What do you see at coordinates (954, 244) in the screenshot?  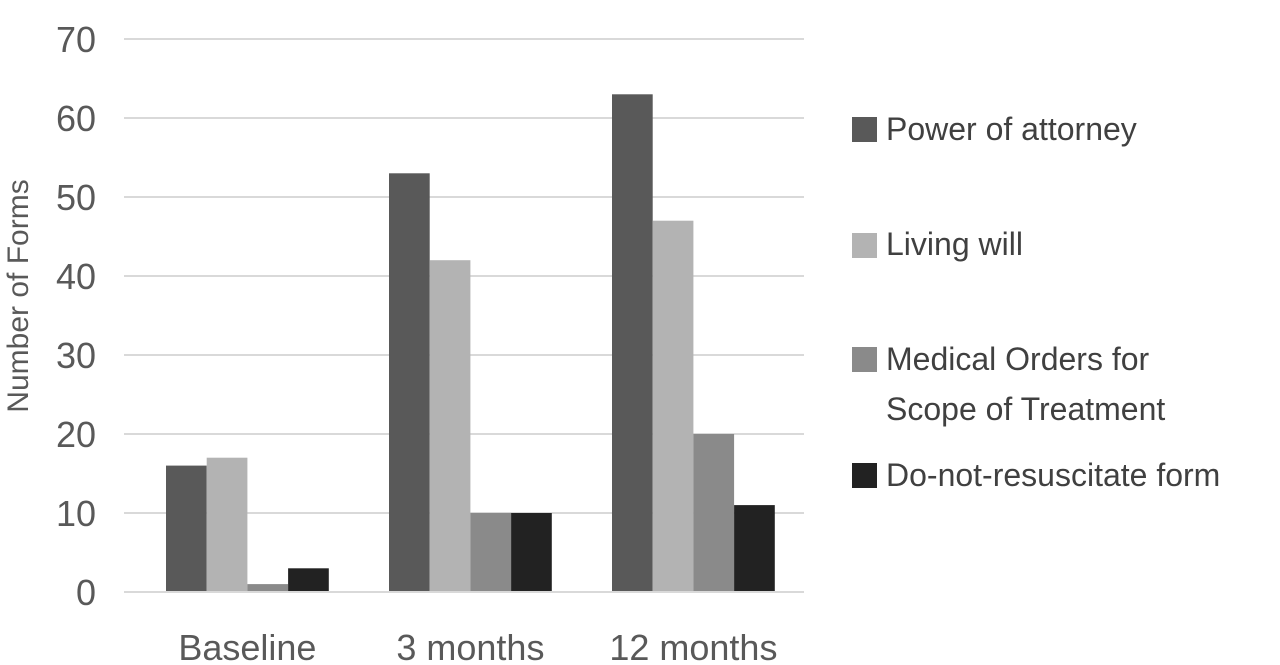 I see `legend-label: Living will` at bounding box center [954, 244].